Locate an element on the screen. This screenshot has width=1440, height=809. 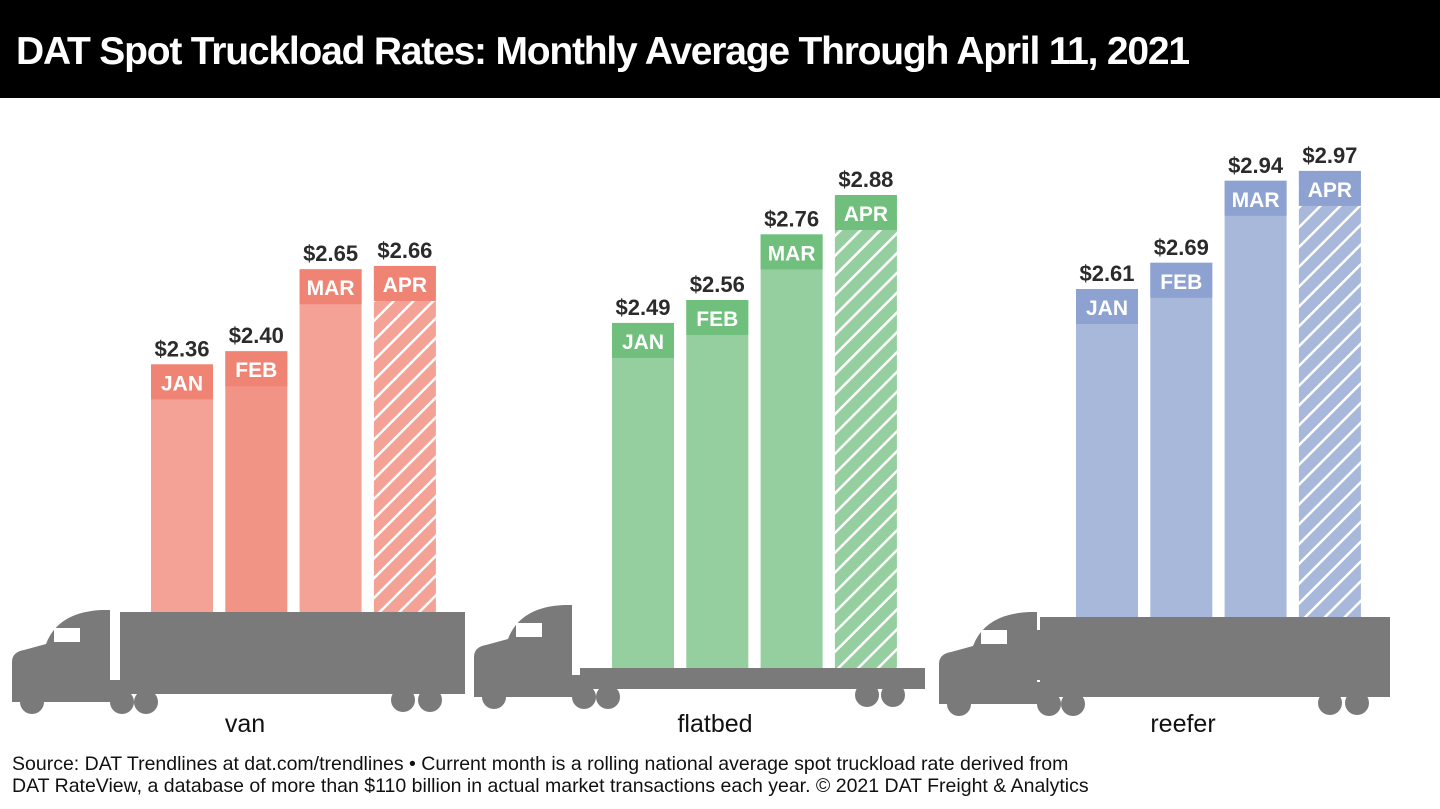
bar-month-band-van-apr is located at coordinates (404, 283).